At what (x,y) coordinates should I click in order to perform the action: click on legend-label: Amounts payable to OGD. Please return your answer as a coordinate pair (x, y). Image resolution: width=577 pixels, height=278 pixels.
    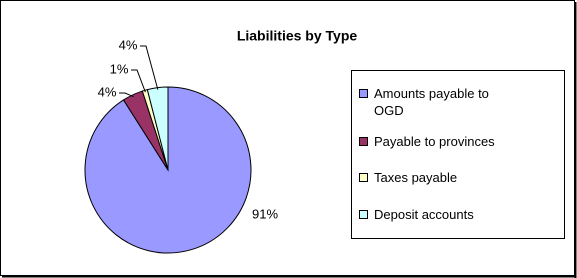
    Looking at the image, I should click on (431, 102).